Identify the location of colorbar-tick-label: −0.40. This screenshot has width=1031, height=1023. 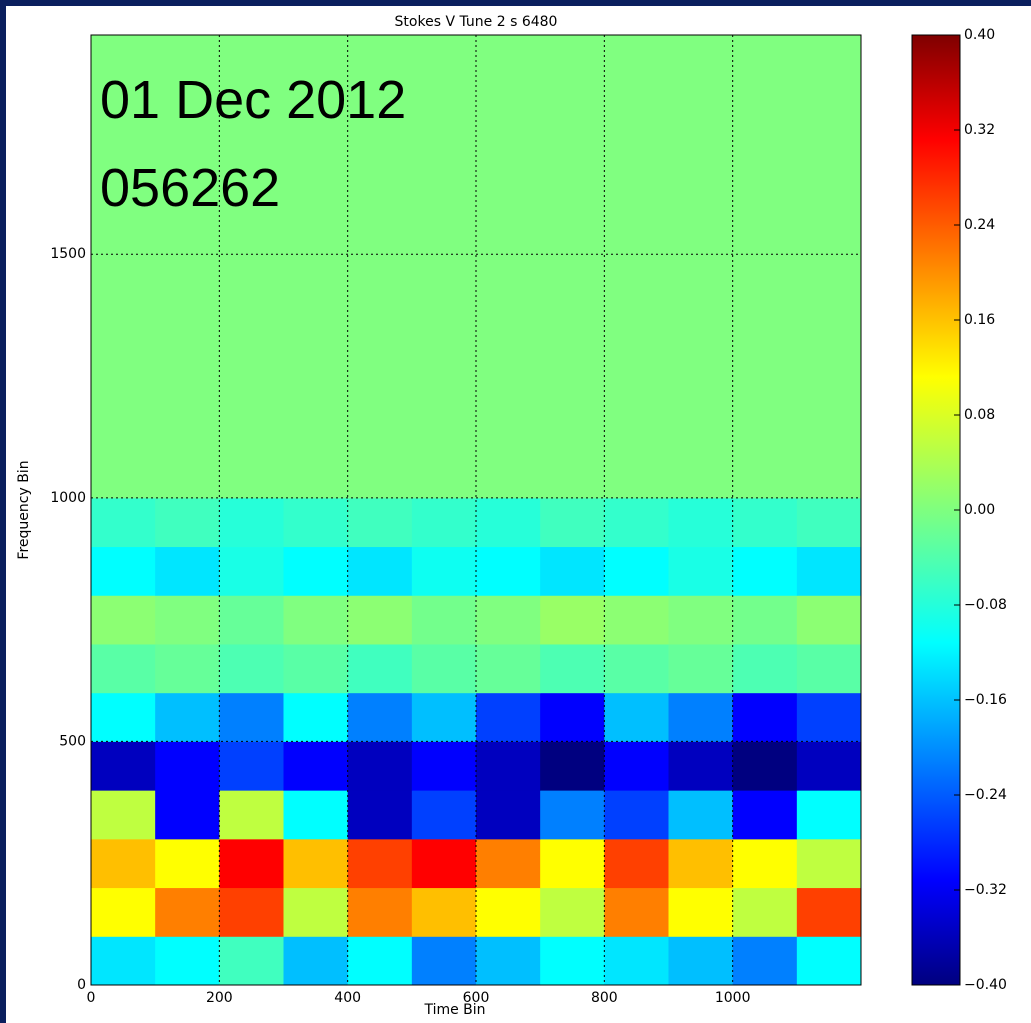
(985, 985).